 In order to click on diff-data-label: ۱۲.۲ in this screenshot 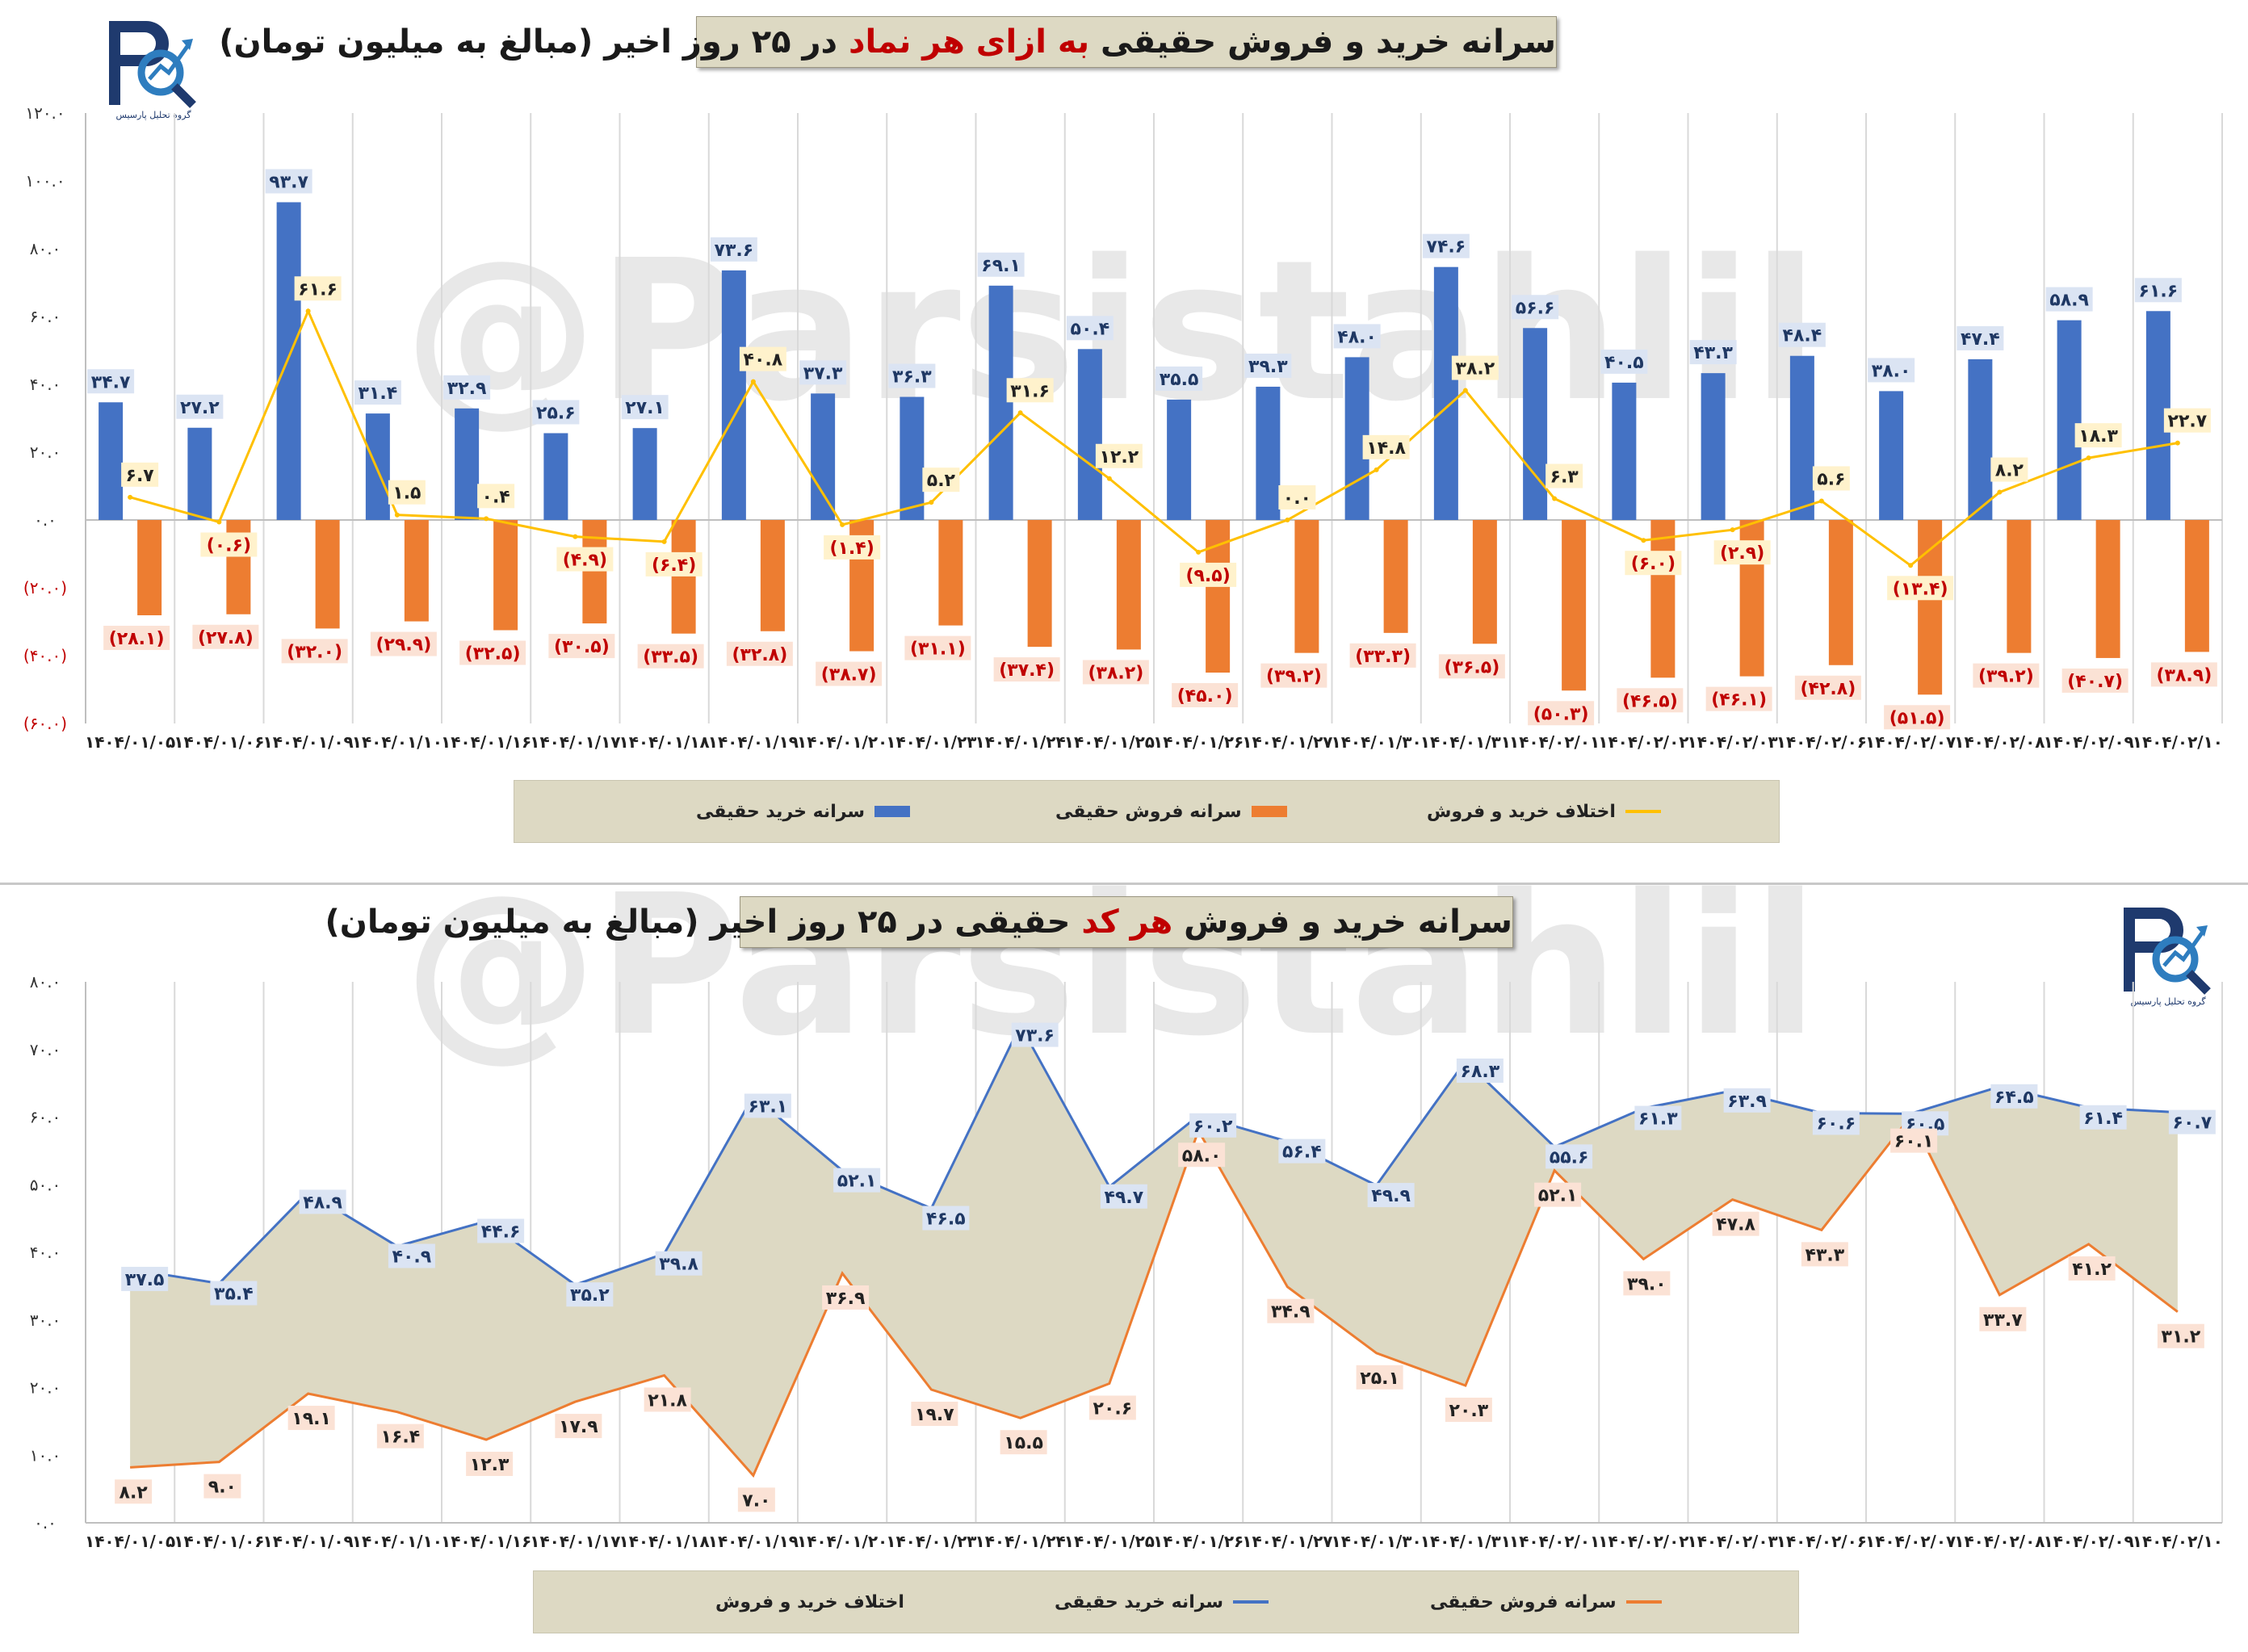, I will do `click(1119, 457)`.